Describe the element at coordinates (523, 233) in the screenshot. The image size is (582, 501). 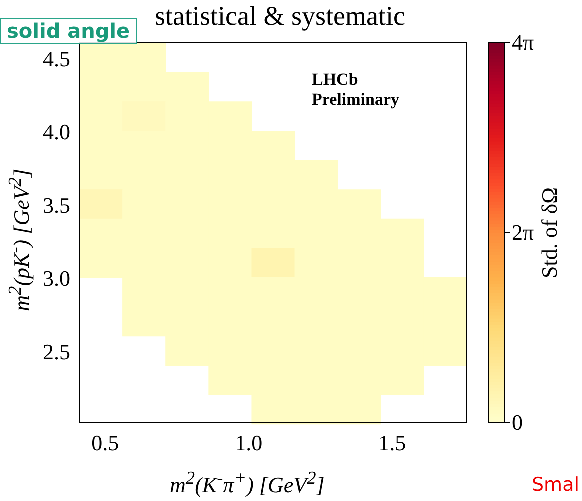
I see `color-bar-label: 2π` at that location.